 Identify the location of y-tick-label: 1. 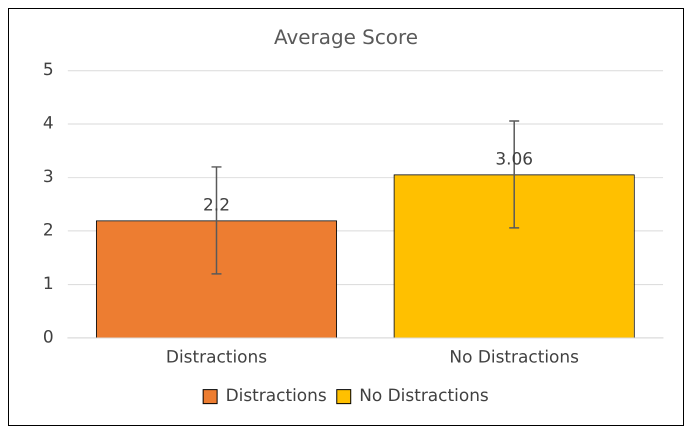
(48, 282).